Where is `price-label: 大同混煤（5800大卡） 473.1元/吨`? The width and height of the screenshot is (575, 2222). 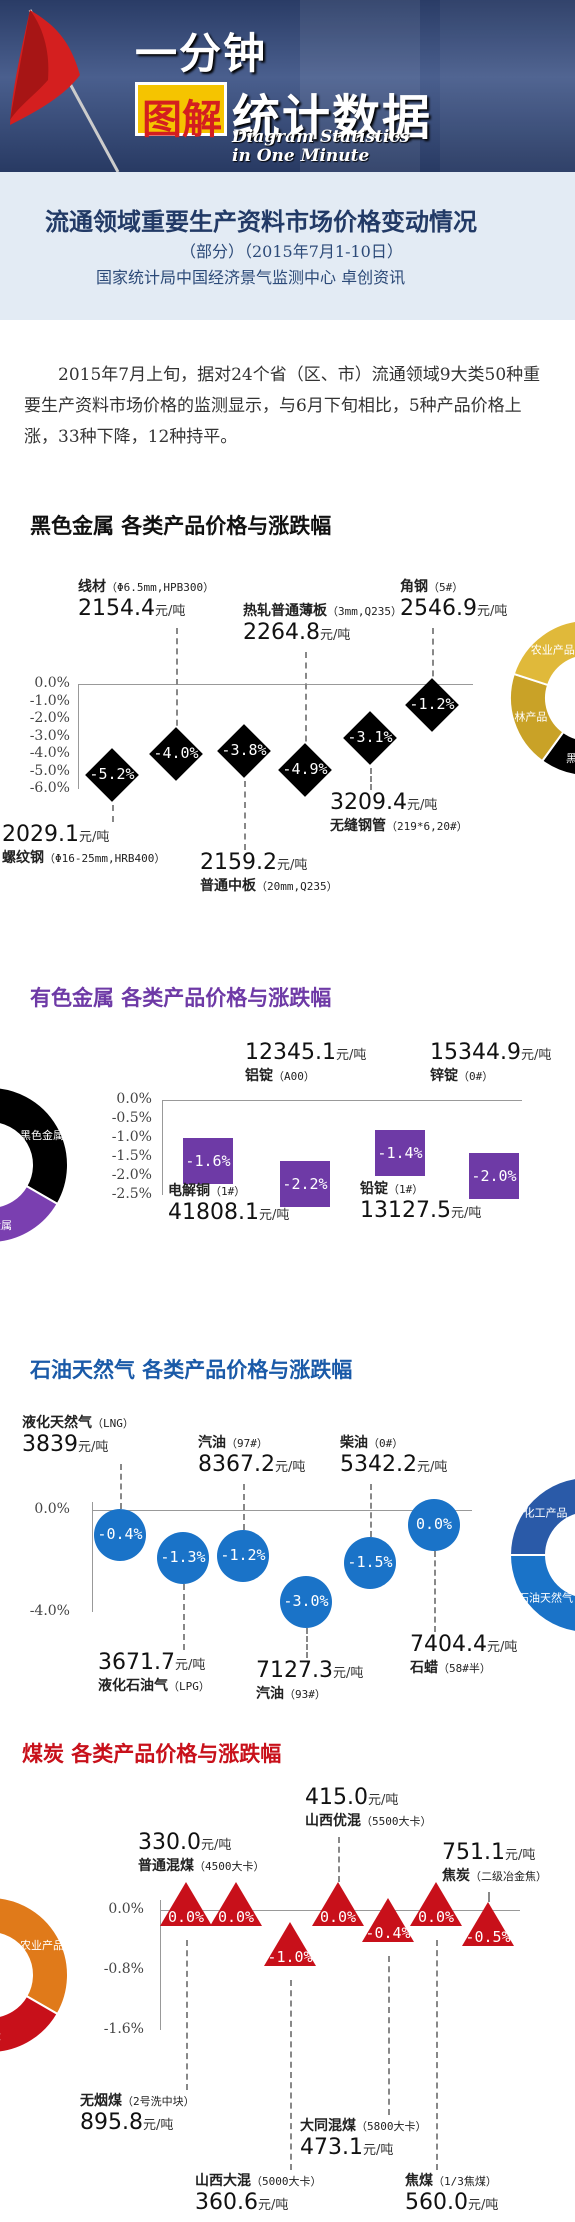 price-label: 大同混煤（5800大卡） 473.1元/吨 is located at coordinates (363, 2137).